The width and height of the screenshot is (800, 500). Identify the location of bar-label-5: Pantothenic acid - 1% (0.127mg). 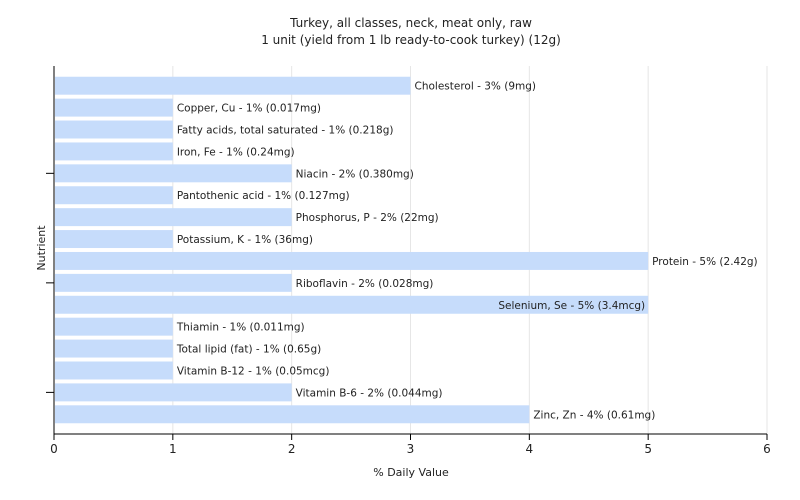
(263, 196).